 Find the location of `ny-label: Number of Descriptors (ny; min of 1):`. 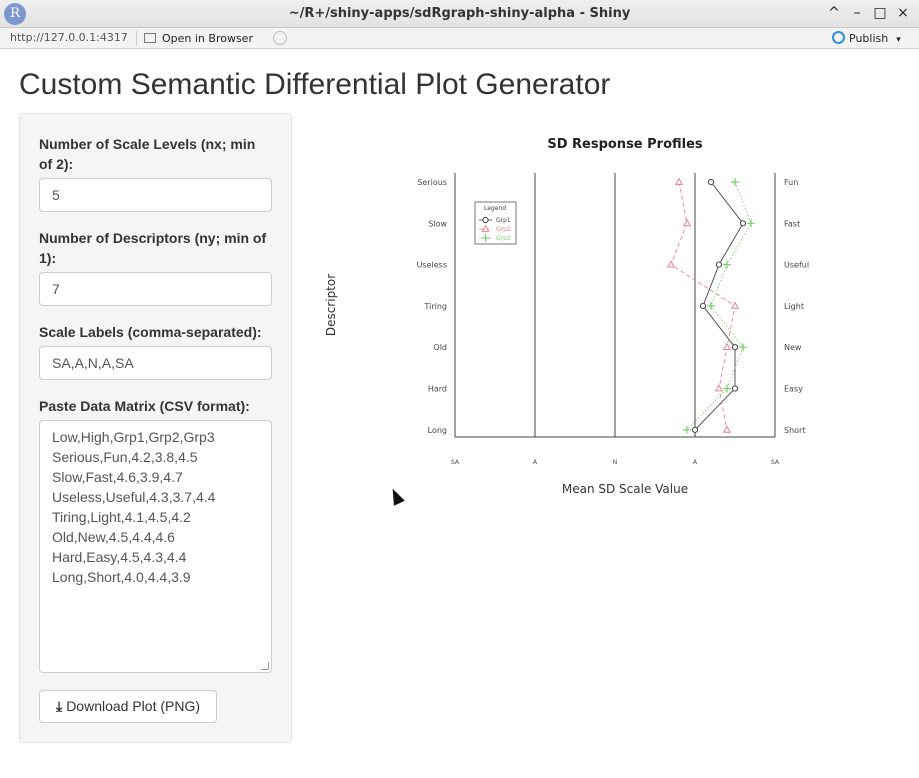

ny-label: Number of Descriptors (ny; min of 1): is located at coordinates (153, 248).